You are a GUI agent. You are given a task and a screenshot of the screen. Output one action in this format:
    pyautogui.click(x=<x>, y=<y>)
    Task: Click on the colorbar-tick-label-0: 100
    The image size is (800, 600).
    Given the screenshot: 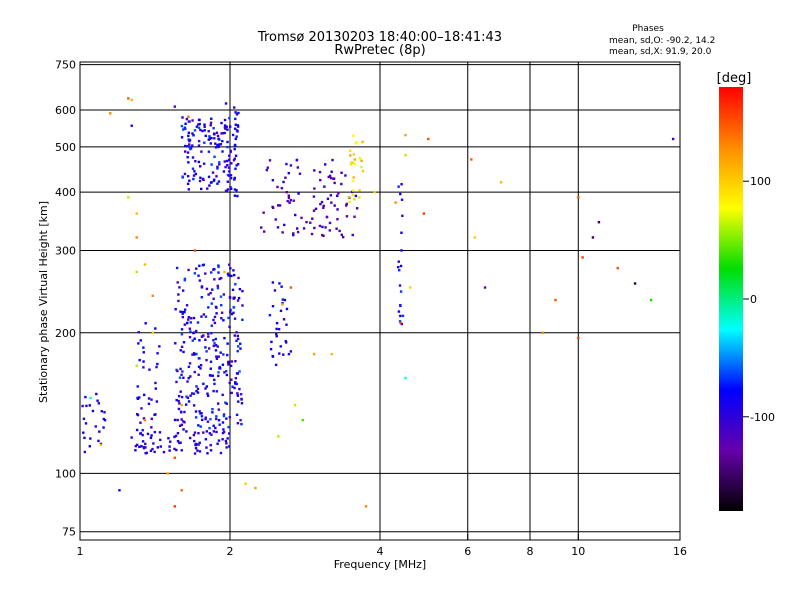 What is the action you would take?
    pyautogui.click(x=760, y=181)
    